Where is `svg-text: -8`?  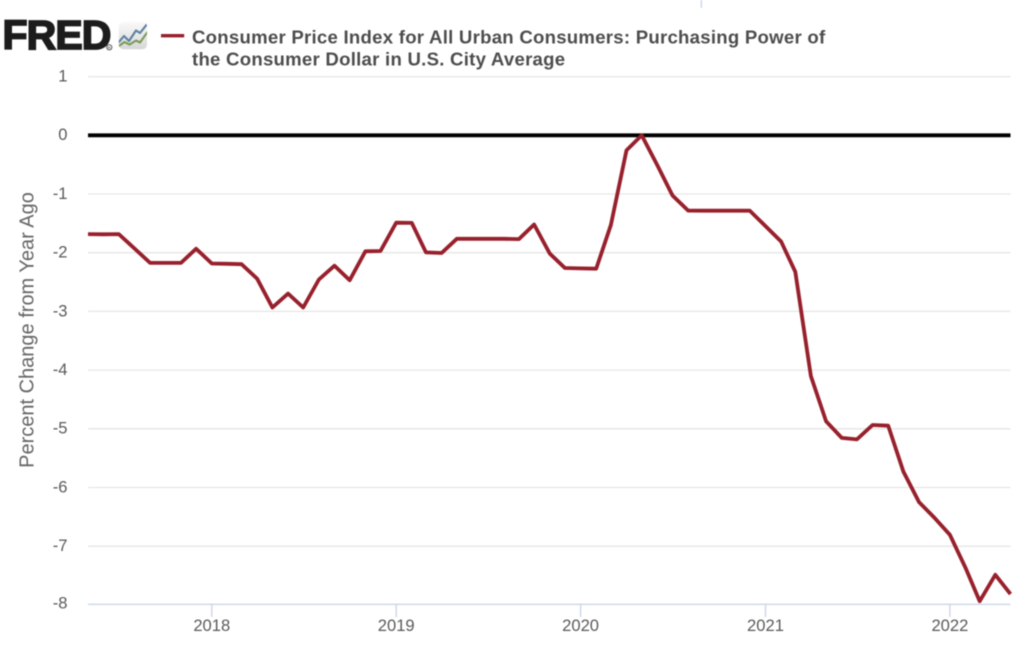
svg-text: -8 is located at coordinates (60, 603).